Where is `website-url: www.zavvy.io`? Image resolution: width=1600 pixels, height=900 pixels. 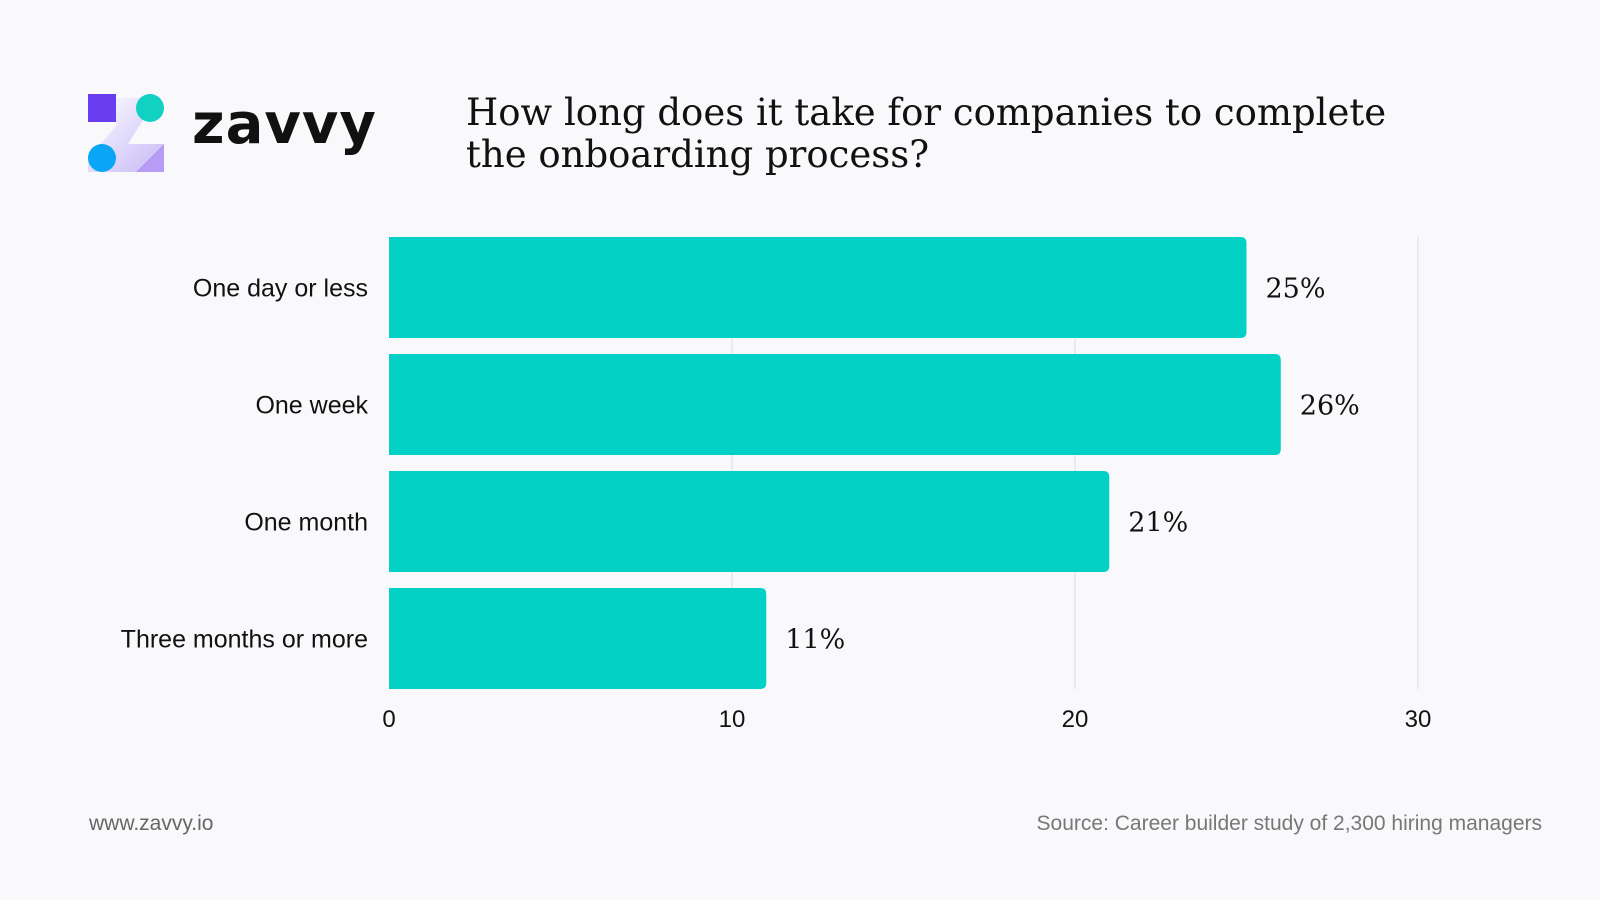 website-url: www.zavvy.io is located at coordinates (151, 823).